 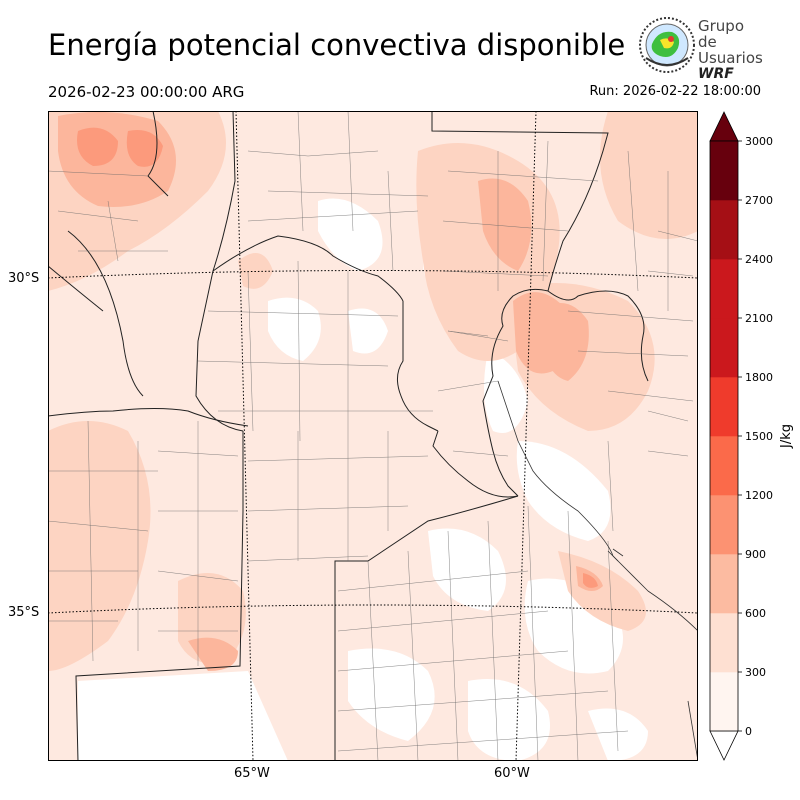 What do you see at coordinates (724, 126) in the screenshot?
I see `colorbar-extend-max` at bounding box center [724, 126].